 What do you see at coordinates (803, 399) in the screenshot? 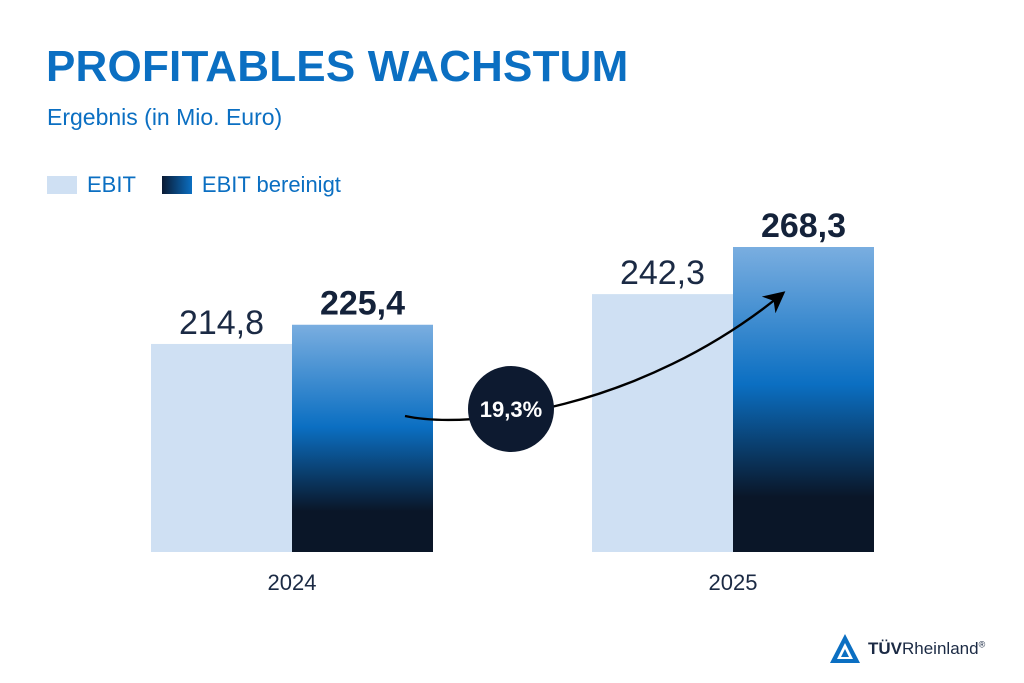
I see `bar-ebit-bereinigt-2025` at bounding box center [803, 399].